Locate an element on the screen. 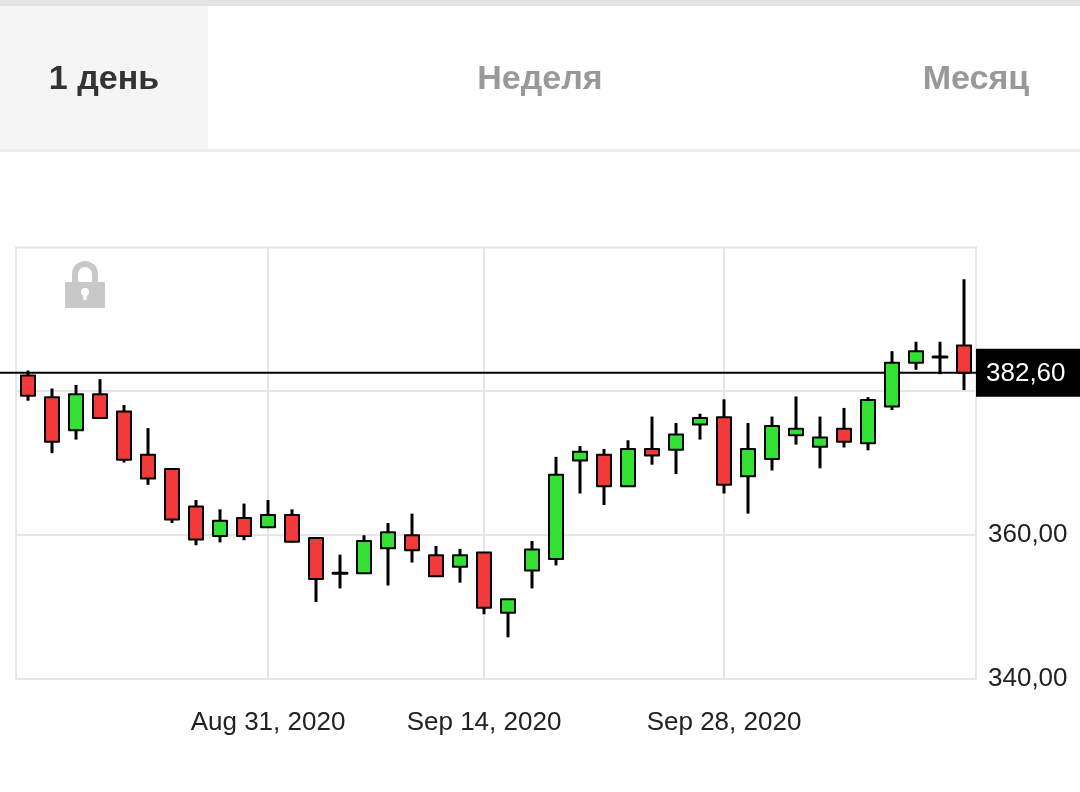  ref-line-label: 382,60 is located at coordinates (1026, 371).